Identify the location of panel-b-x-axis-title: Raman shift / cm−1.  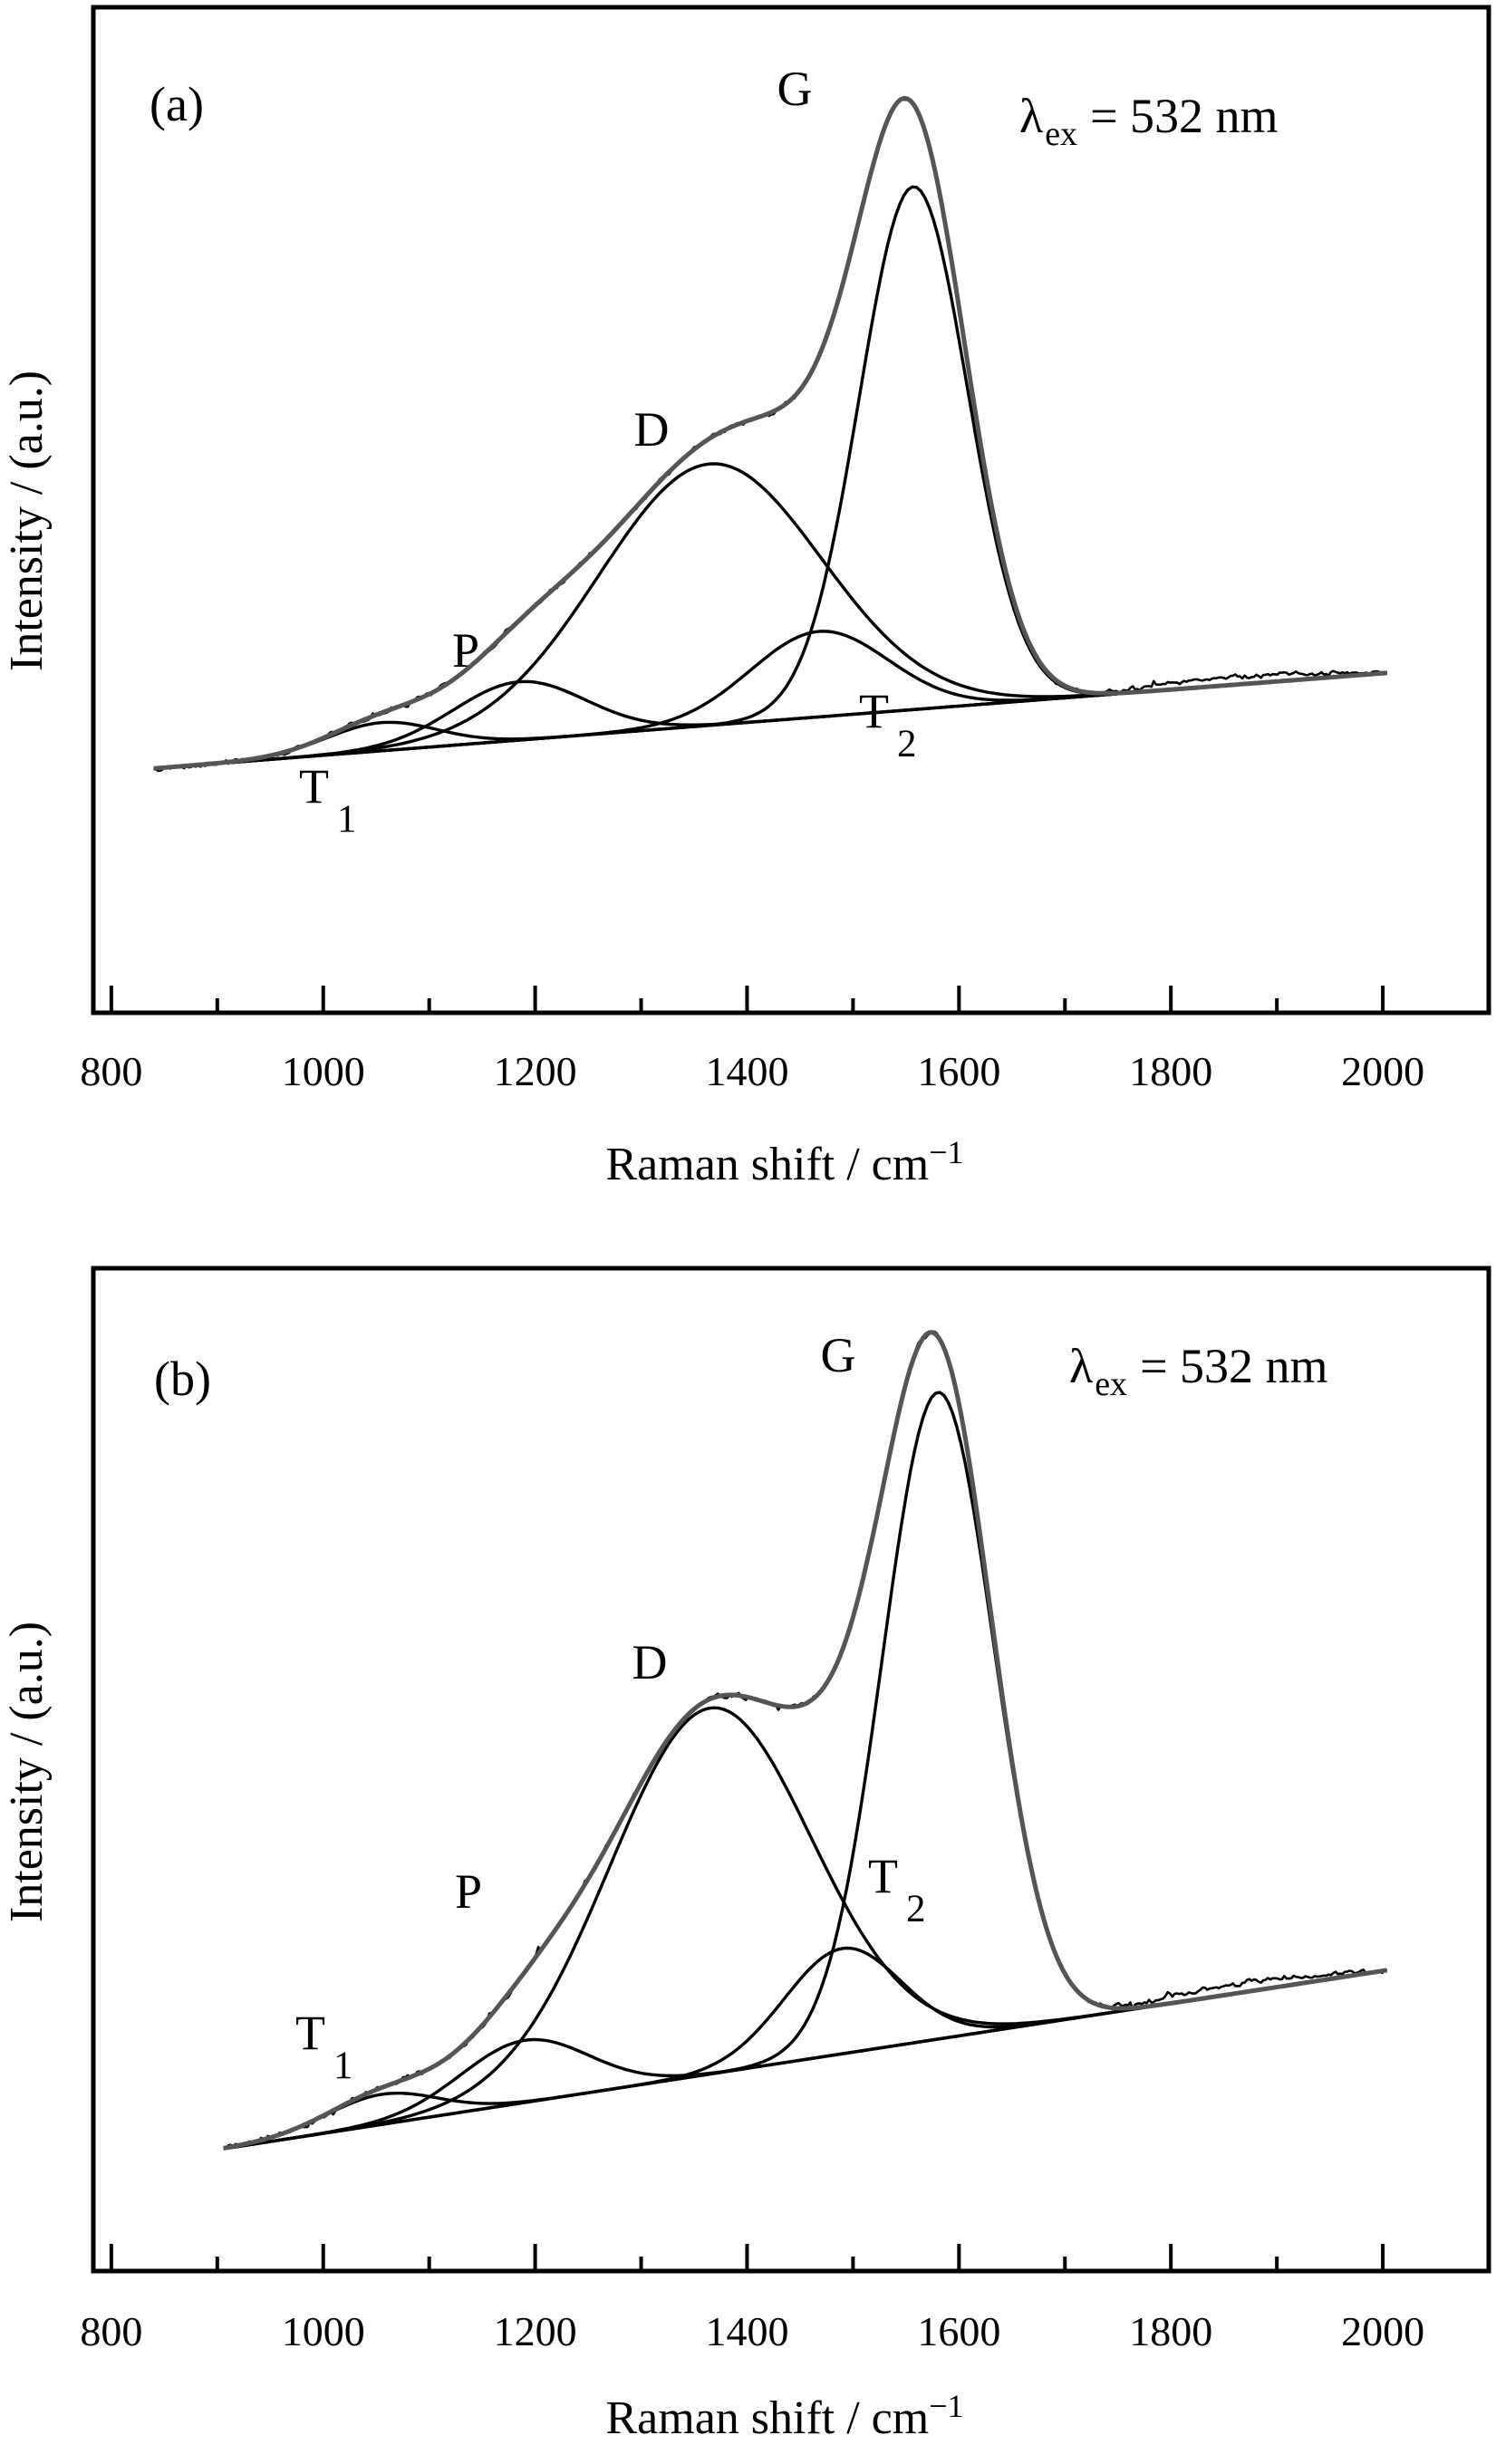
(784, 2416).